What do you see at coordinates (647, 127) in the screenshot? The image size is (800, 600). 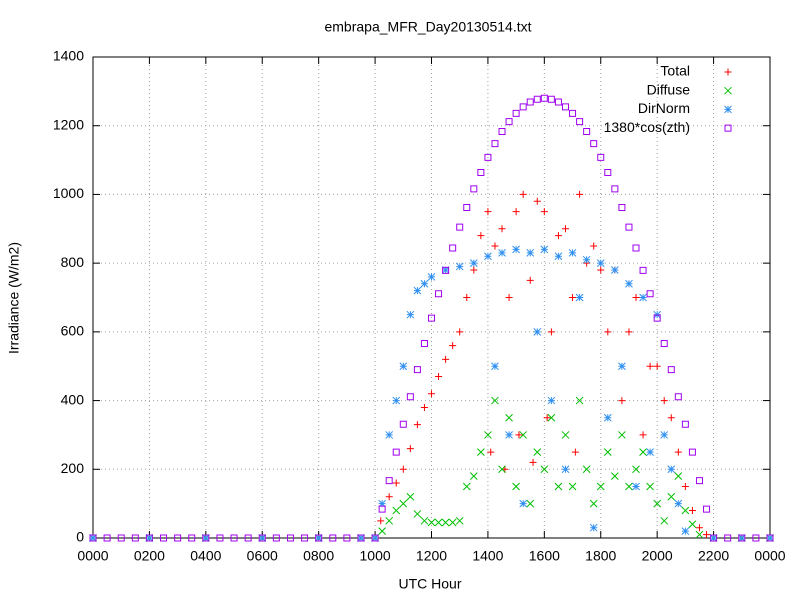 I see `legend-label: 1380*cos(zth)` at bounding box center [647, 127].